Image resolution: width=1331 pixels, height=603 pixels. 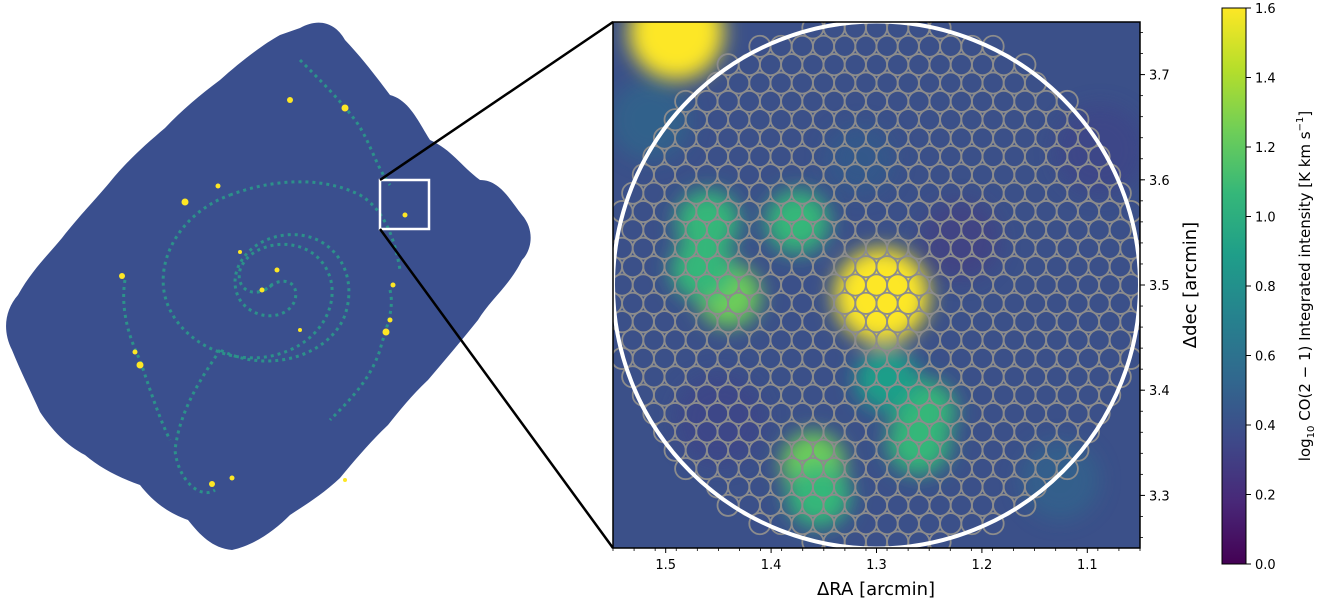 What do you see at coordinates (1300, 124) in the screenshot?
I see `colorbar-label-sup: −1` at bounding box center [1300, 124].